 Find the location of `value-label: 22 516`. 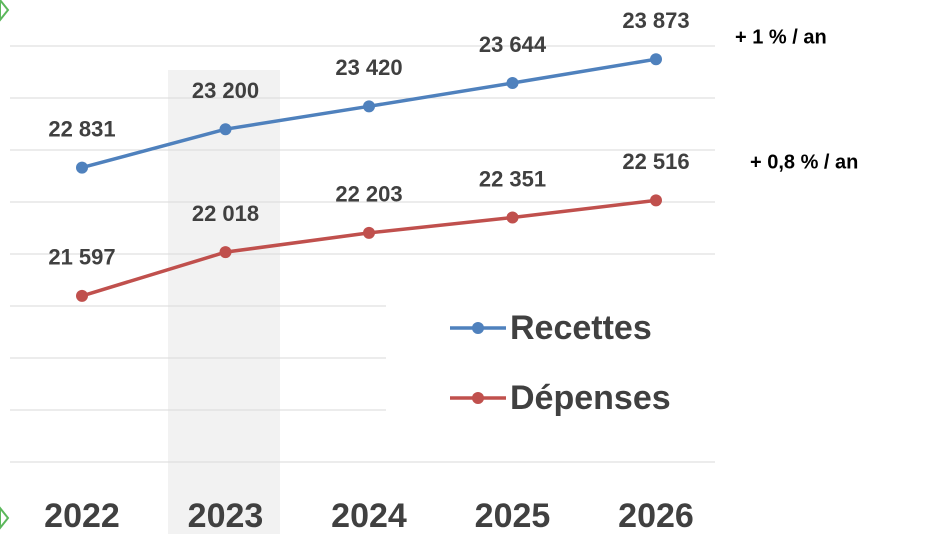

value-label: 22 516 is located at coordinates (655, 161).